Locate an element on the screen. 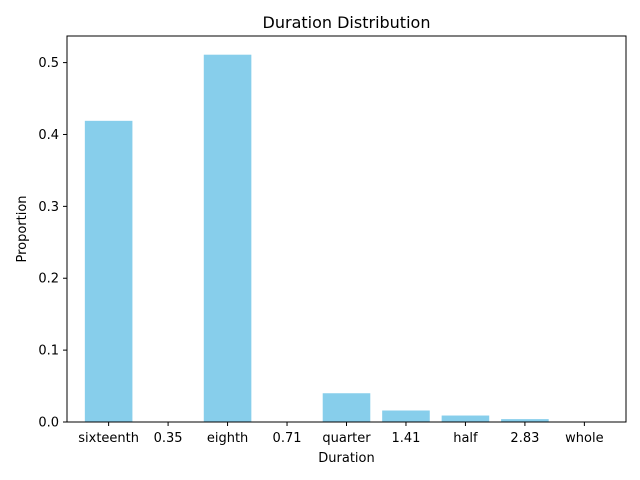 This screenshot has width=640, height=480. x-tick-label: quarter is located at coordinates (346, 438).